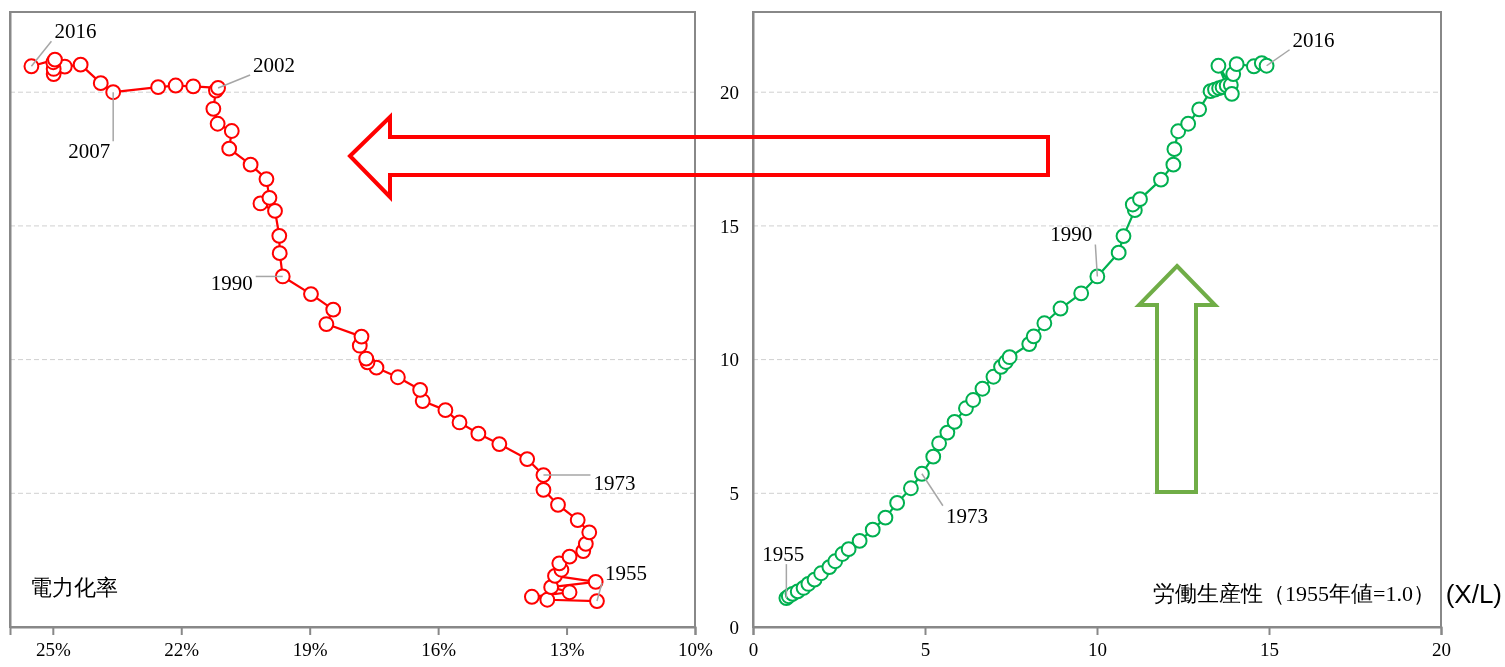 The image size is (1505, 667). What do you see at coordinates (89, 151) in the screenshot?
I see `annotation: 2007` at bounding box center [89, 151].